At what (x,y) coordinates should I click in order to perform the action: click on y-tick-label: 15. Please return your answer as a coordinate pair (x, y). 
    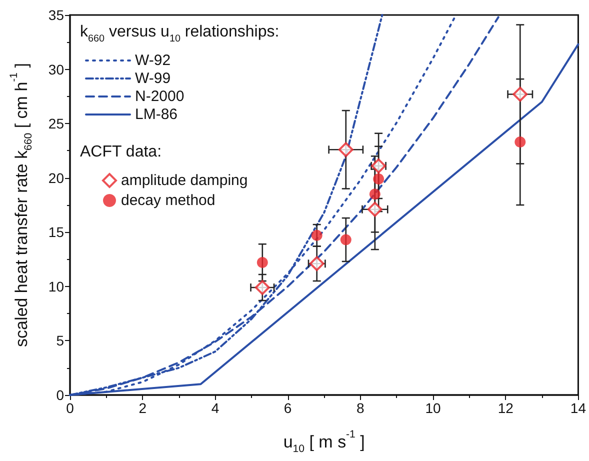
    Looking at the image, I should click on (56, 232).